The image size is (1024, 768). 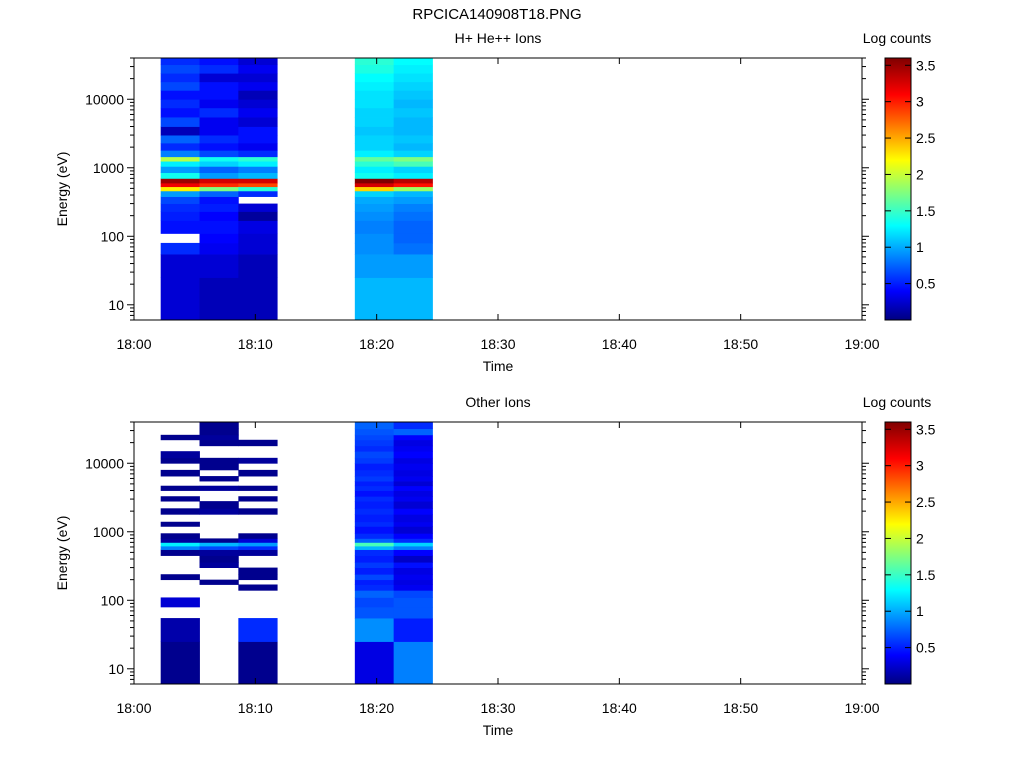 I want to click on x-tick-label: 18:00, so click(x=133, y=708).